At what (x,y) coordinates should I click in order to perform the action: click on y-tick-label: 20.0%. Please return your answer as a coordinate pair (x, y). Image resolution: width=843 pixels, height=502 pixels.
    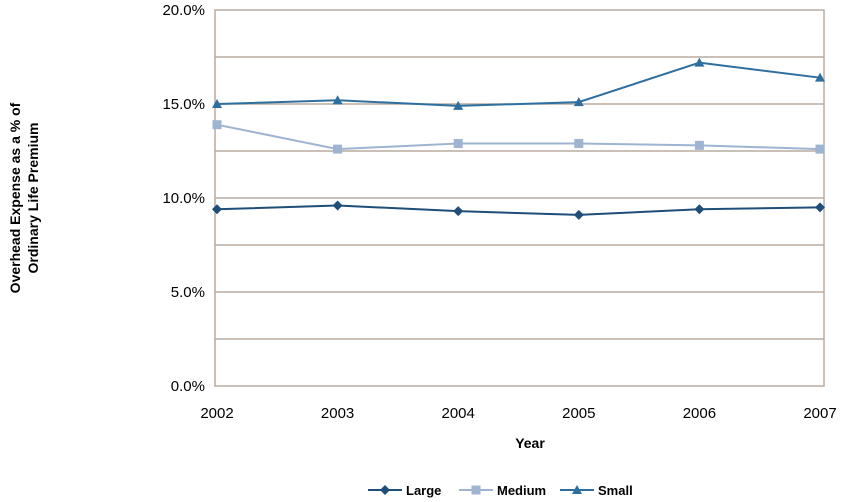
    Looking at the image, I should click on (183, 10).